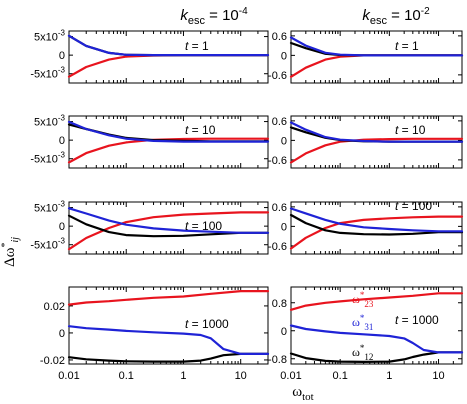  I want to click on col-title-right: kesc = 10-2, so click(396, 16).